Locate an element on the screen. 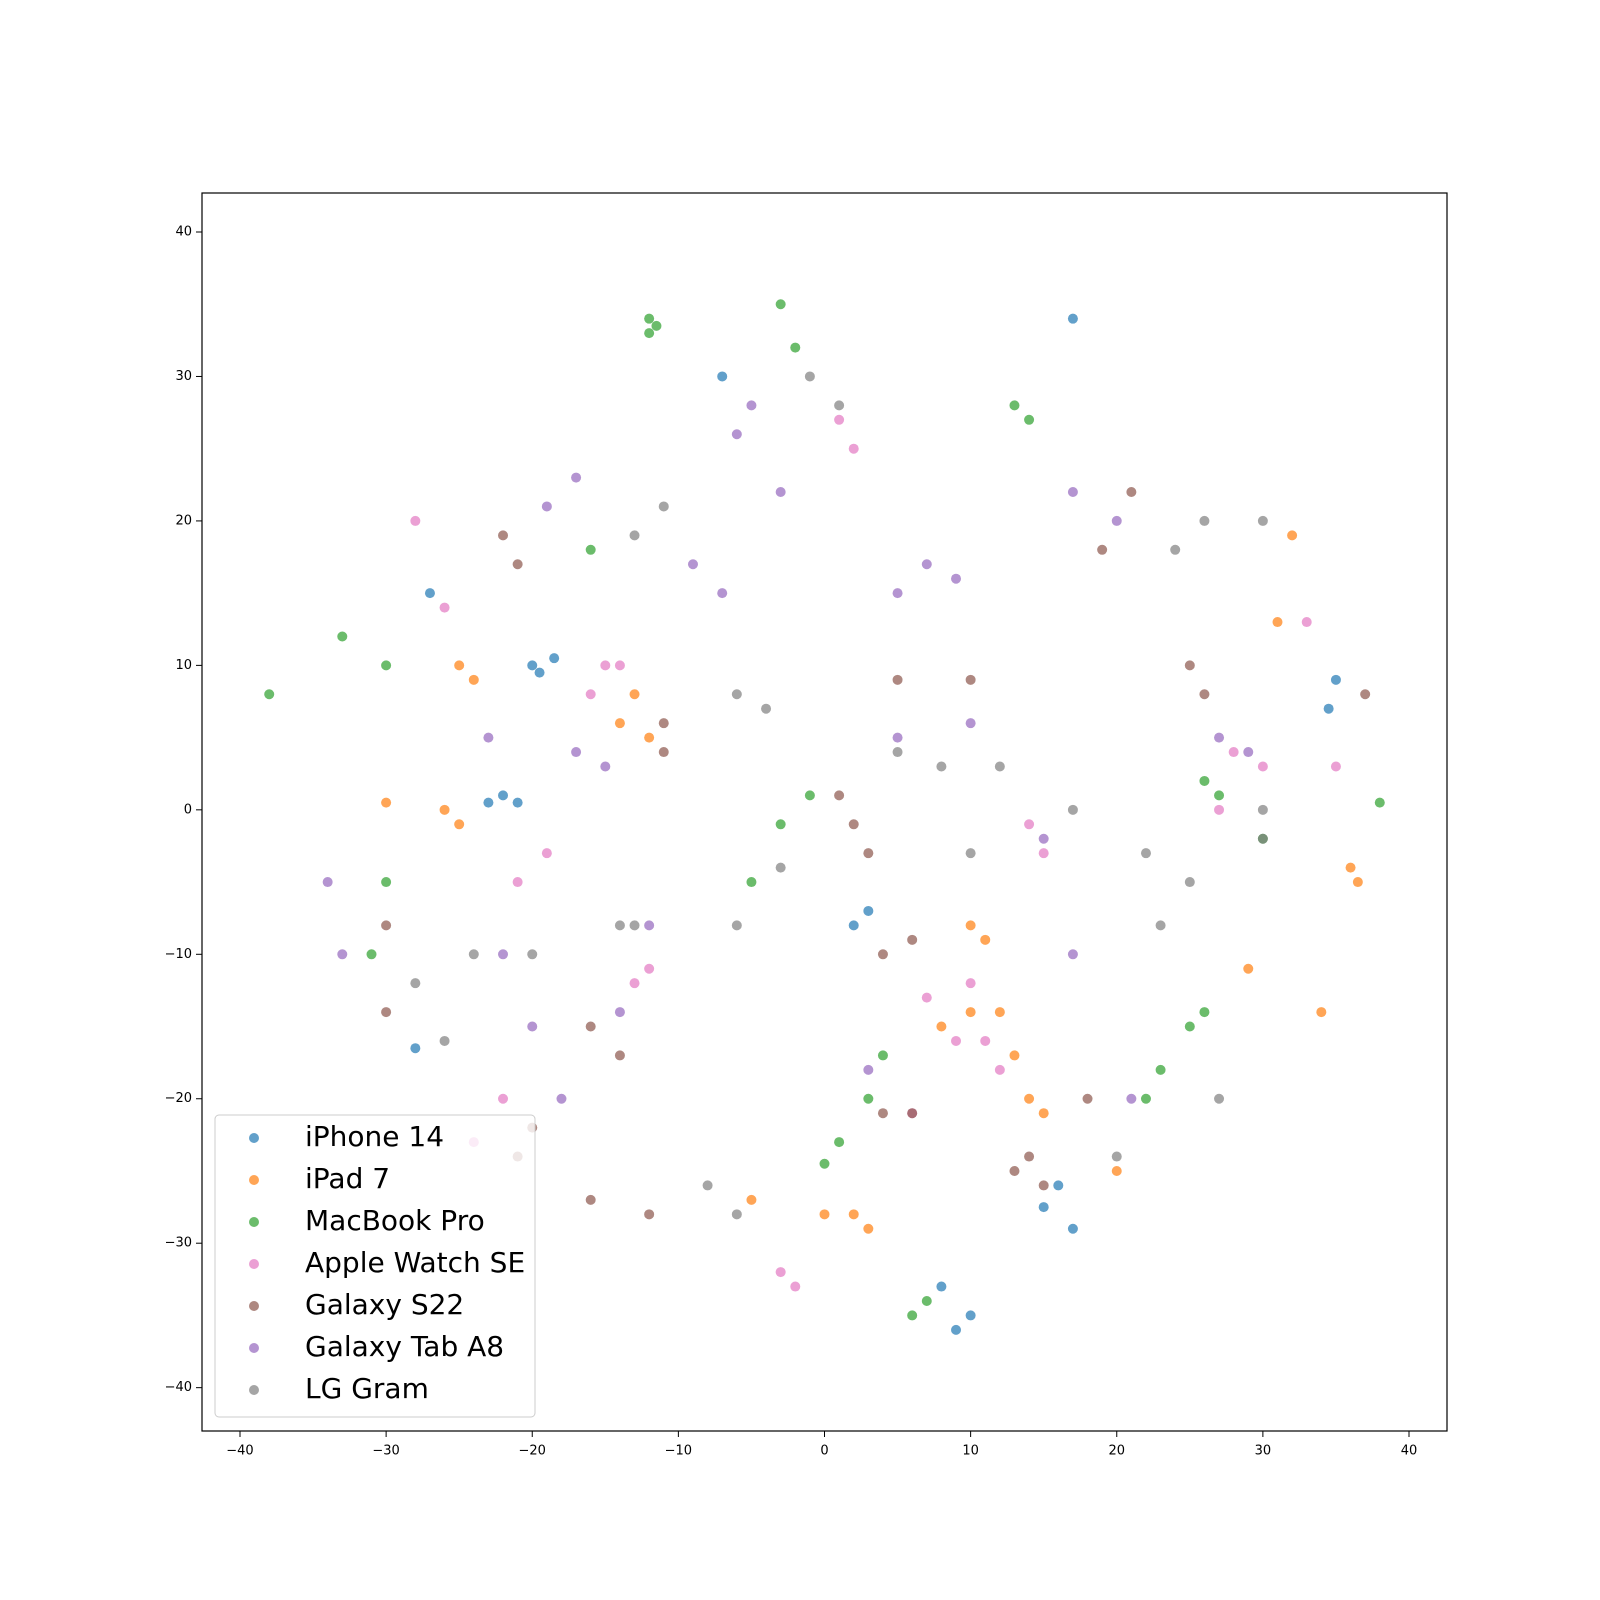 The width and height of the screenshot is (1600, 1600). y-tick-label: 30 is located at coordinates (183, 376).